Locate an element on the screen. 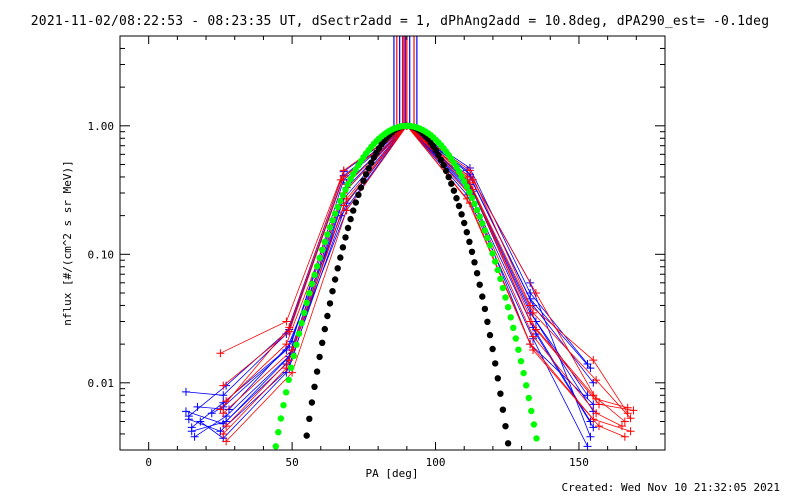  y-tick-label-1: 0.10 is located at coordinates (101, 254).